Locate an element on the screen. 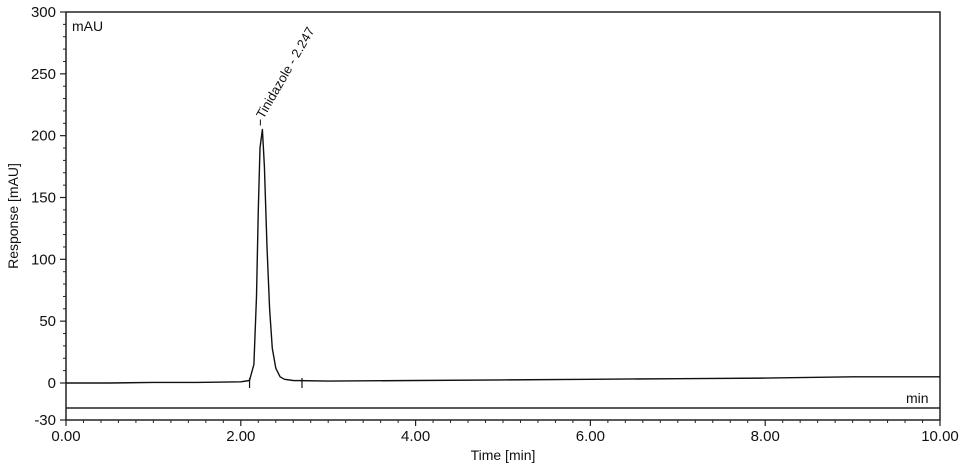 Image resolution: width=964 pixels, height=471 pixels. y-axis-title: Response [mAU] is located at coordinates (13, 216).